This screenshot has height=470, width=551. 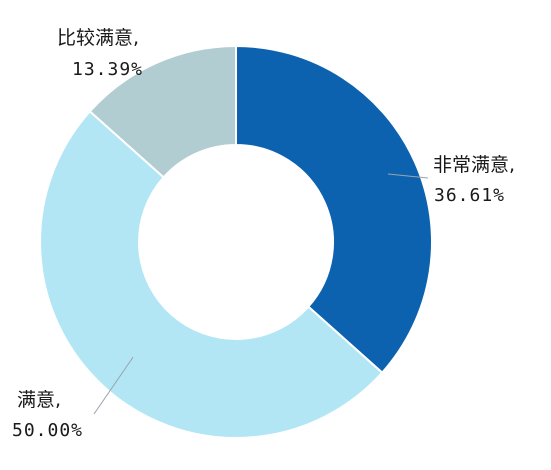 What do you see at coordinates (39, 400) in the screenshot?
I see `slice-label-satisfied: 满意,` at bounding box center [39, 400].